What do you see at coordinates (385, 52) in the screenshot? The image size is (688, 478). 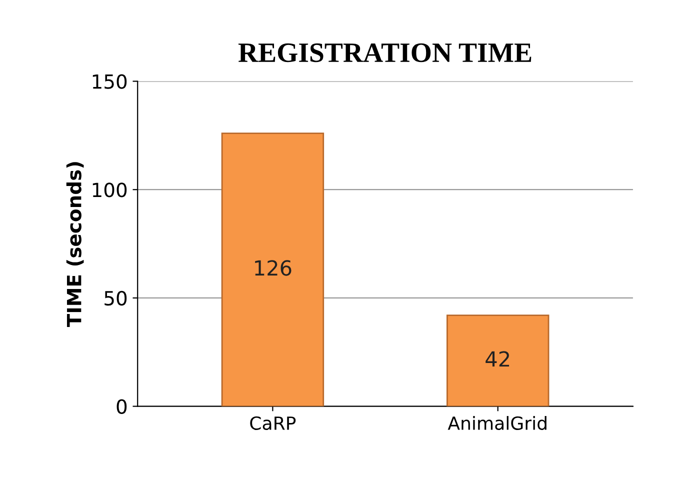 I see `chart-title: REGISTRATION TIME` at bounding box center [385, 52].